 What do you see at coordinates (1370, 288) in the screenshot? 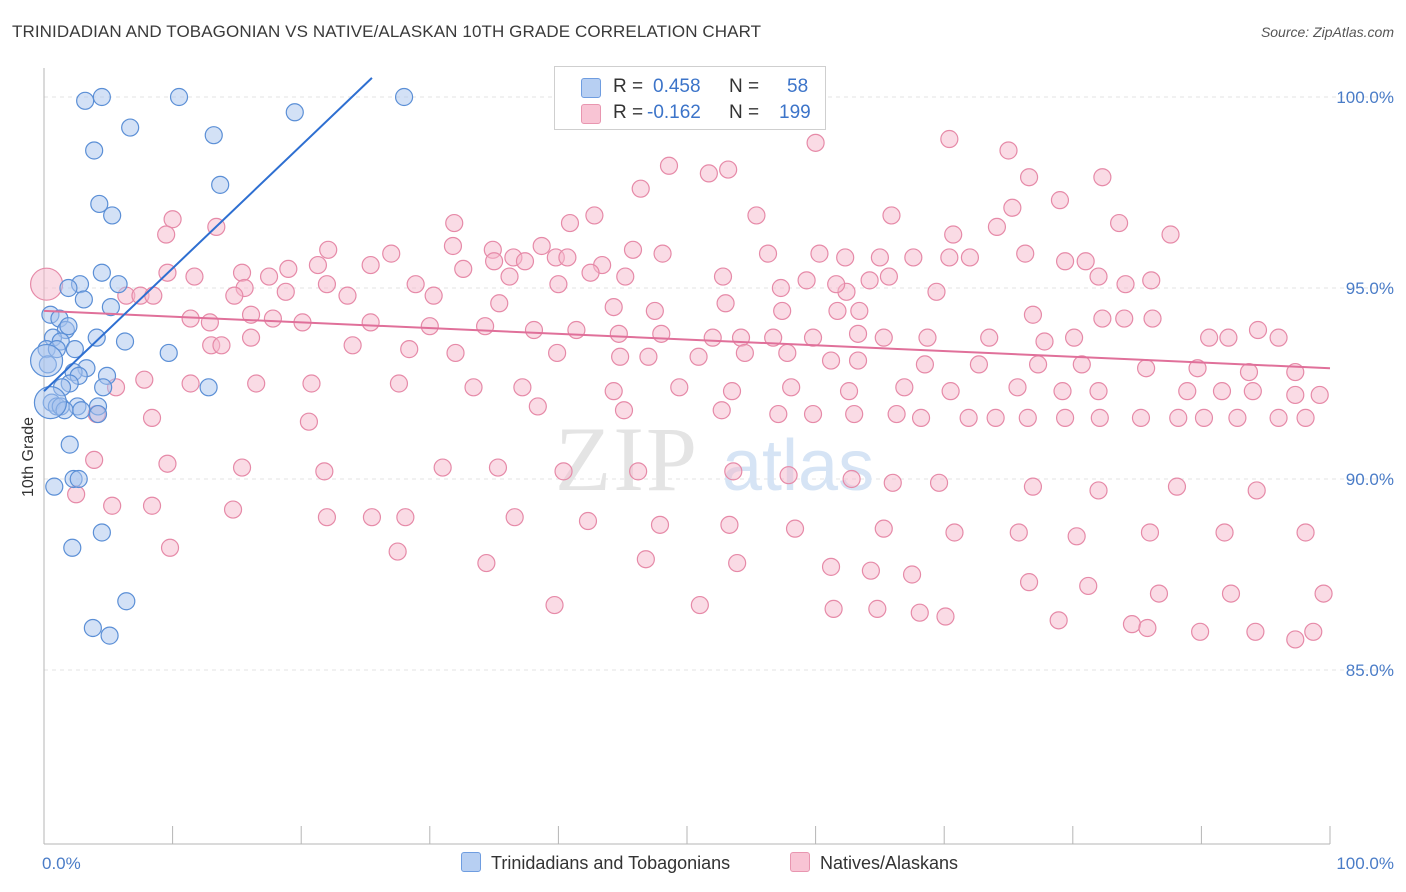
I see `y-tick-label-1: 95.0%` at bounding box center [1370, 288].